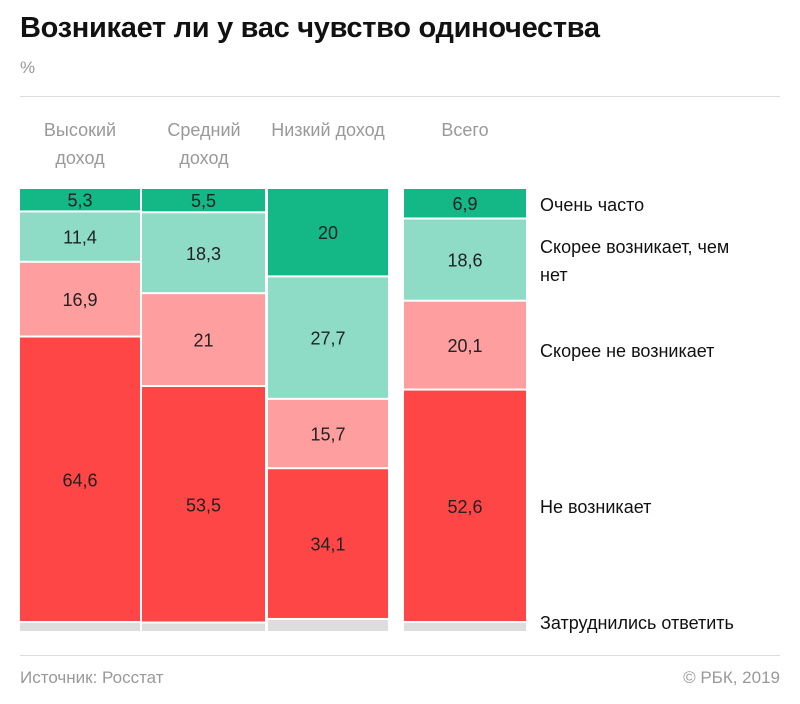 The height and width of the screenshot is (704, 800). Describe the element at coordinates (80, 144) in the screenshot. I see `column-header: Высокий доход` at that location.